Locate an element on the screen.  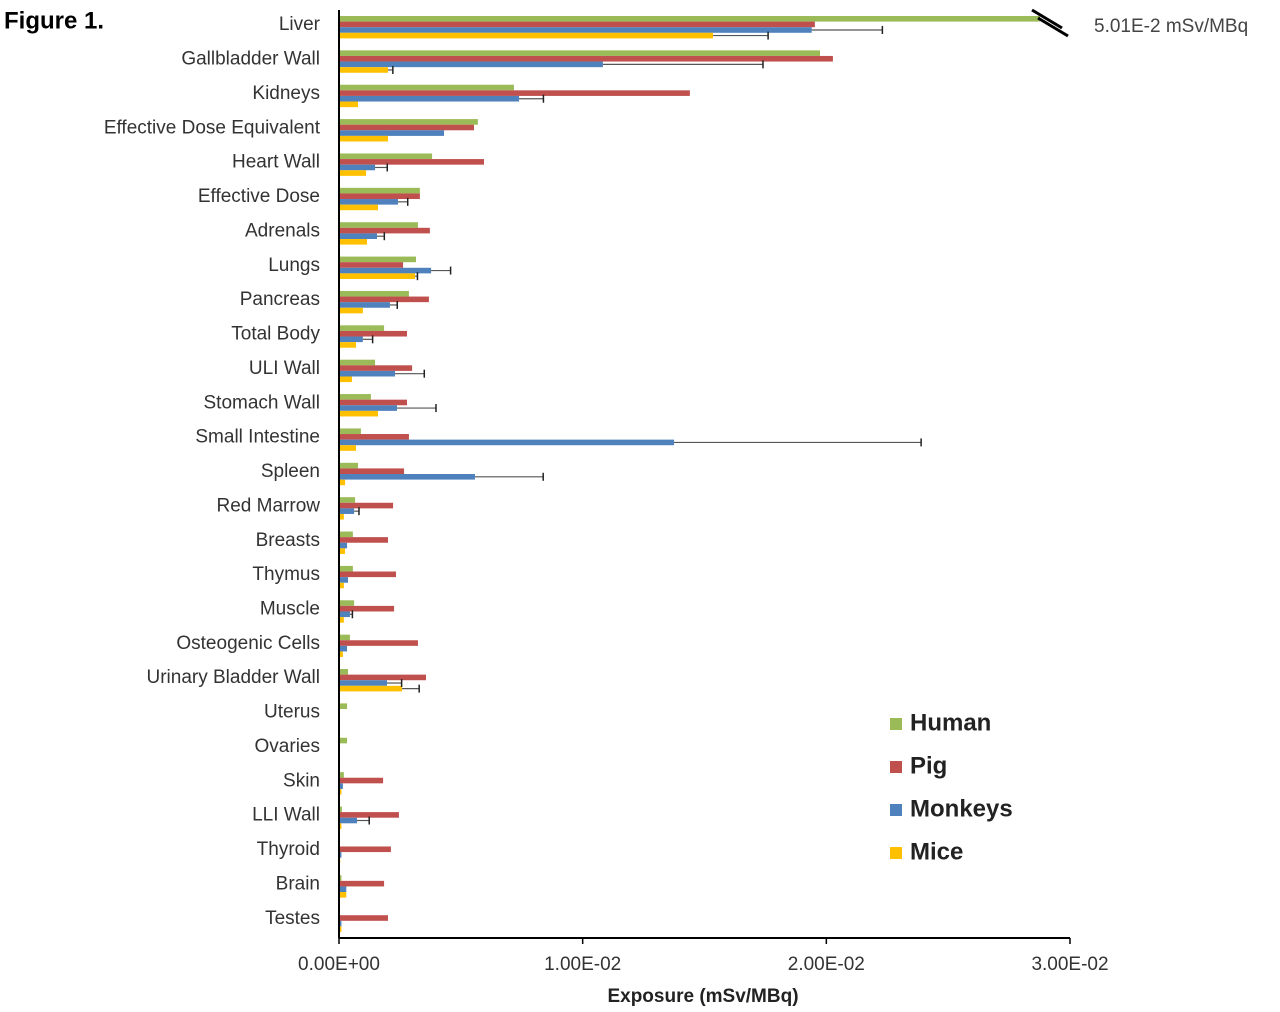
y-tick-label: Effective Dose Equivalent is located at coordinates (212, 127).